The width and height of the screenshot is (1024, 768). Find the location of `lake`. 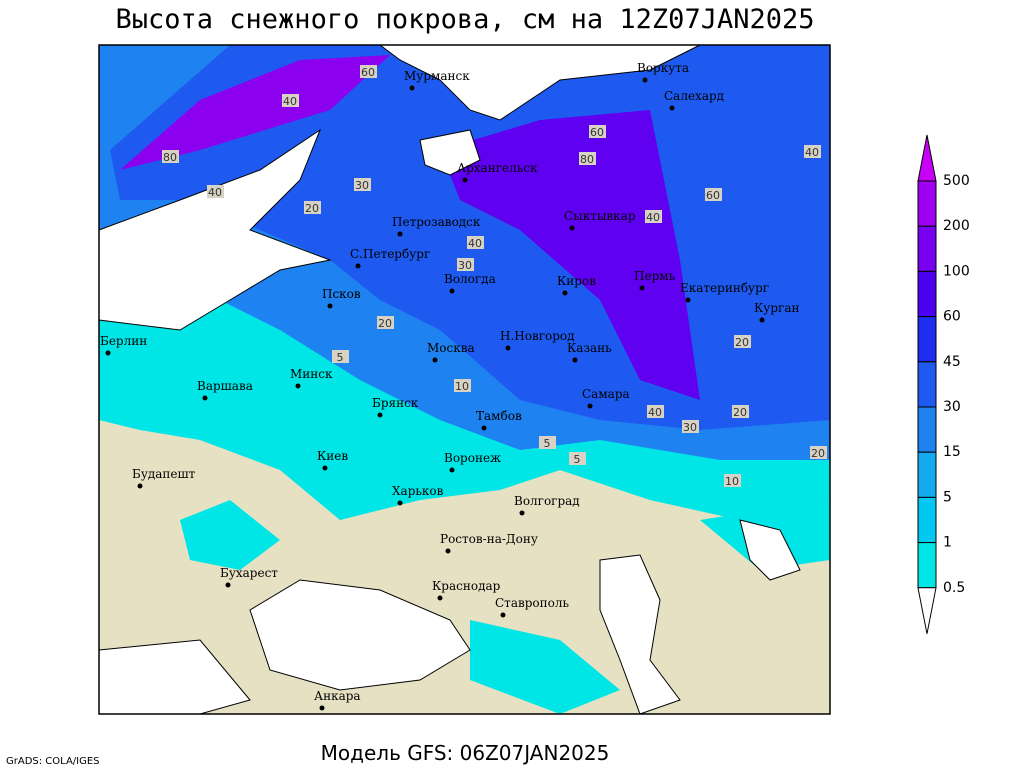

lake is located at coordinates (770, 550).